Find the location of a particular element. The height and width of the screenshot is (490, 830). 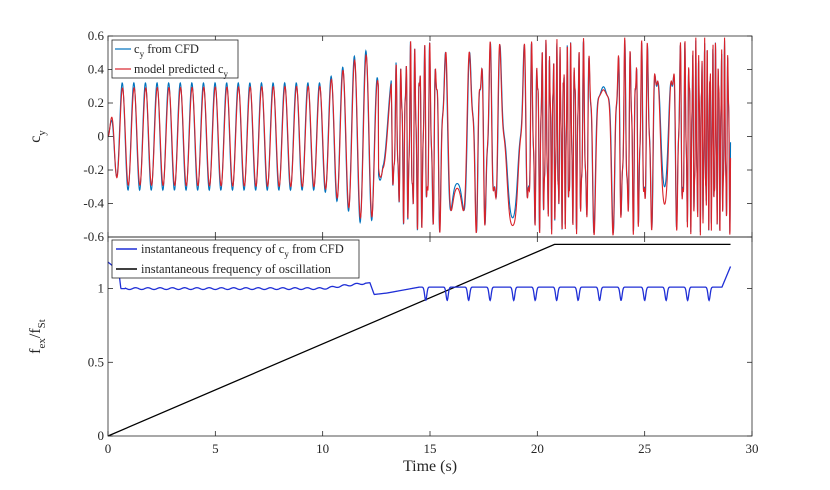

bottom-legend-label-oscillation: instantaneous frequency of oscillation is located at coordinates (236, 269).